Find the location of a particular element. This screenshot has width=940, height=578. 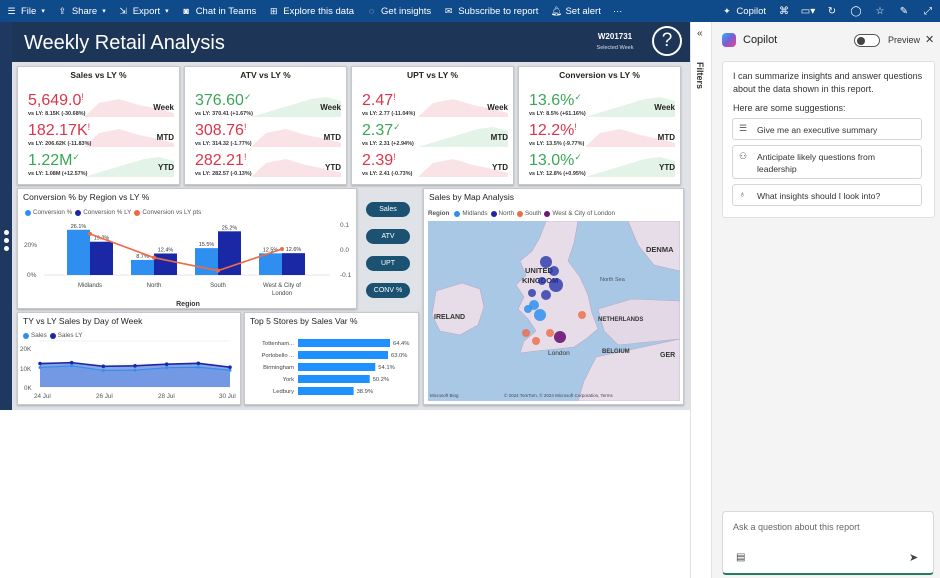

map-label: BELGIUM is located at coordinates (616, 352).